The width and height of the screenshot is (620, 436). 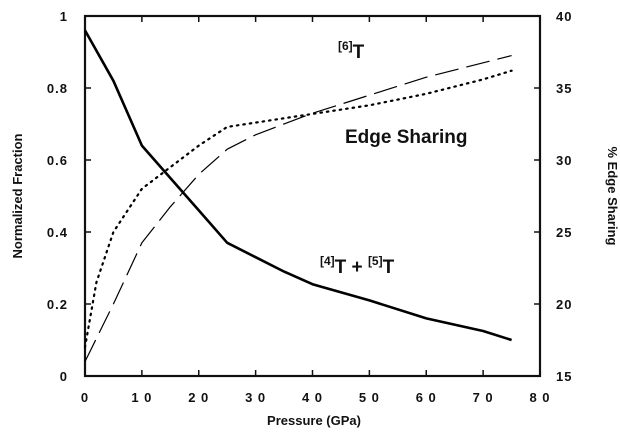 I want to click on x-tick-label: 3 0, so click(x=255, y=397).